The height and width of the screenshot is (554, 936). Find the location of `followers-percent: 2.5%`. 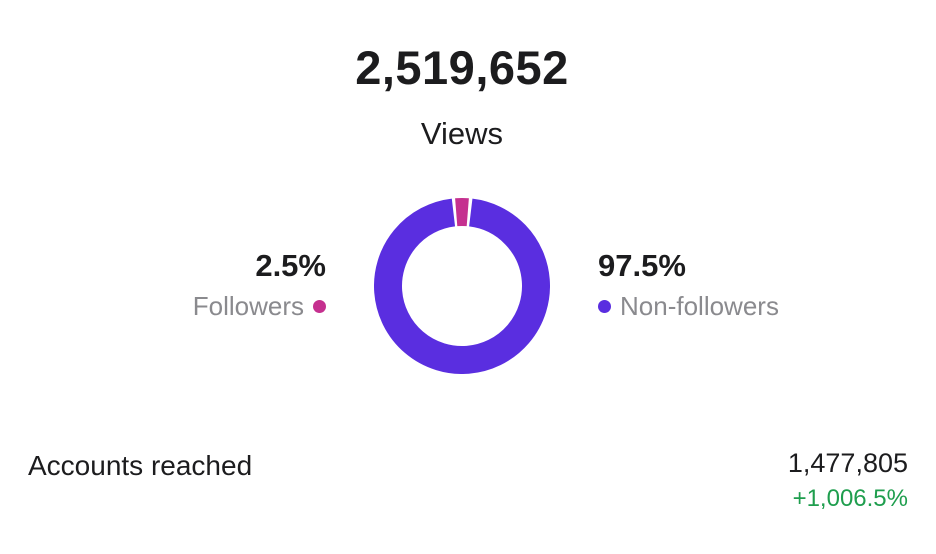

followers-percent: 2.5% is located at coordinates (290, 265).